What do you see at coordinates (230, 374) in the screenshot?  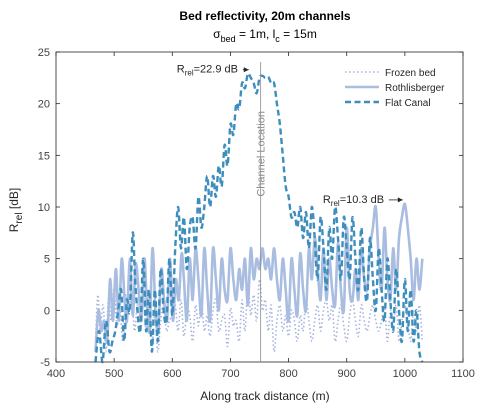 I see `x-tick-label: 700` at bounding box center [230, 374].